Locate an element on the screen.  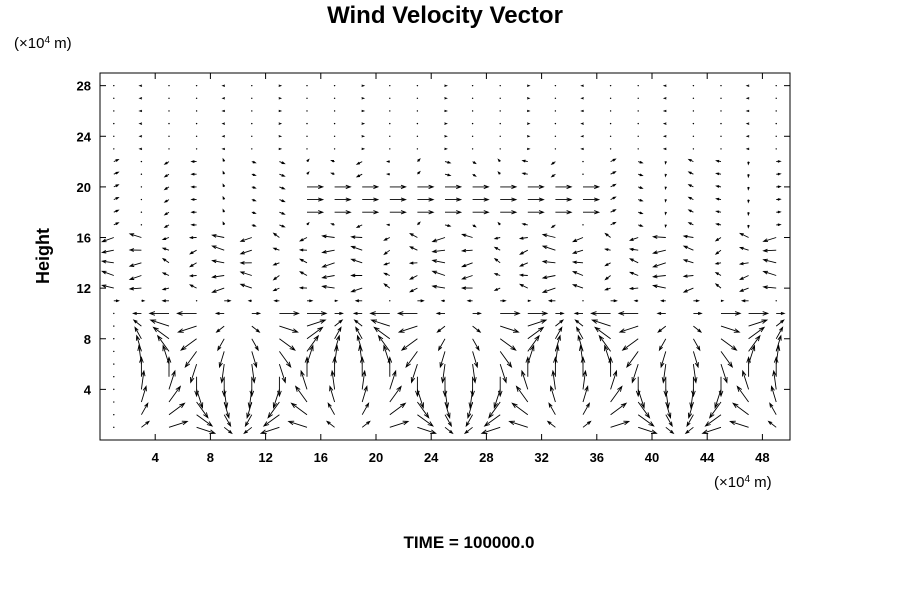
y-tick-label: 16 is located at coordinates (84, 238).